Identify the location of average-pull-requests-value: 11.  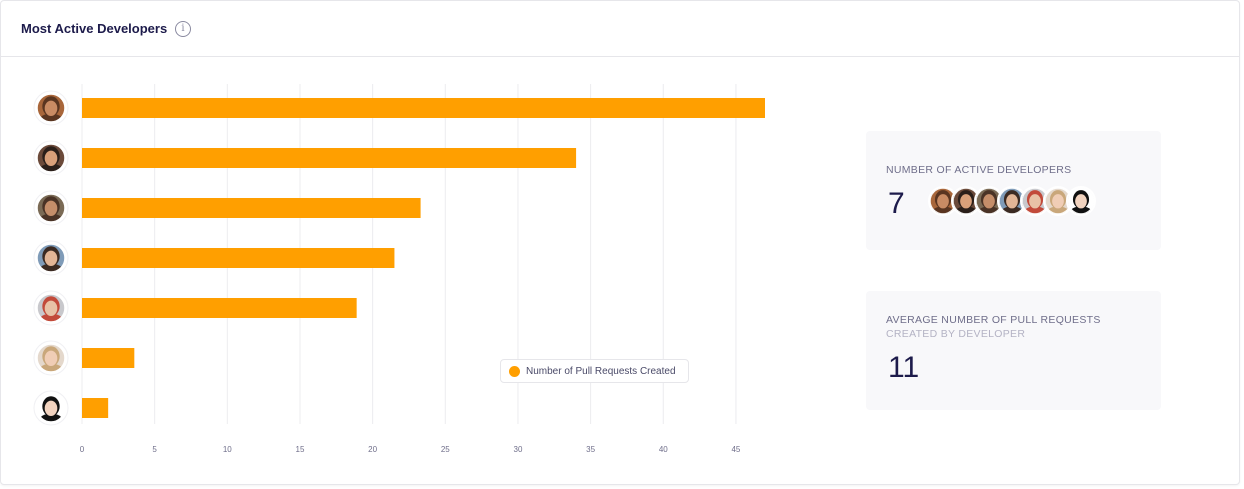
(904, 367).